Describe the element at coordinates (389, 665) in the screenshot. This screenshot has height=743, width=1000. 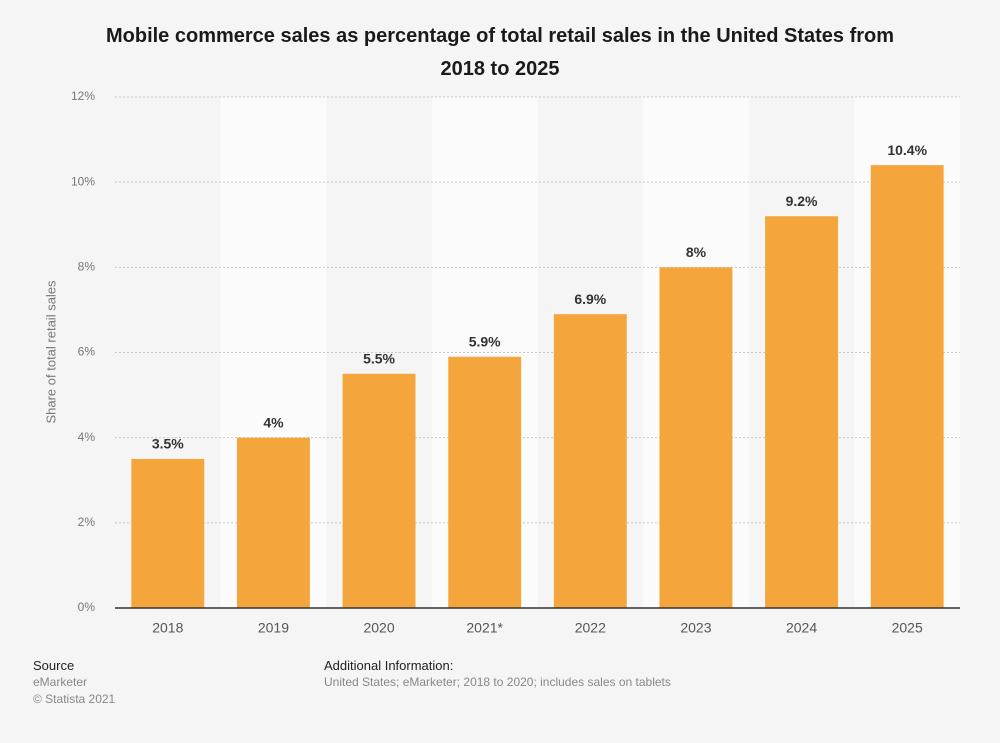
I see `info-heading: Additional Information:` at that location.